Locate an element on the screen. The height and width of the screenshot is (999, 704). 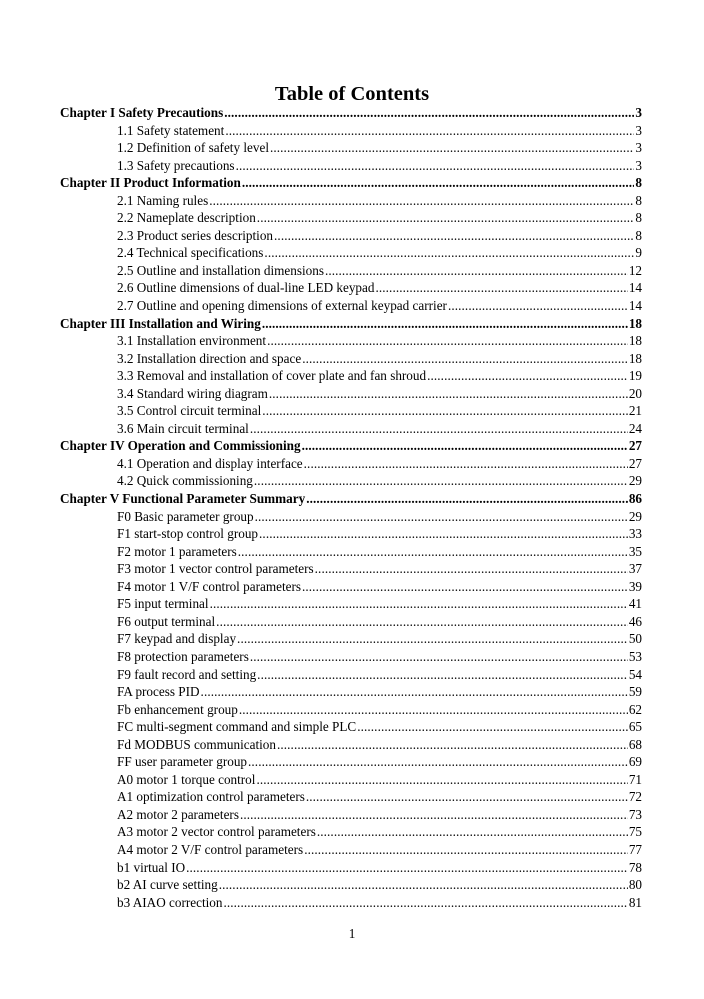
toc-section-entry: b3 AIAO correction 81 is located at coordinates (351, 903).